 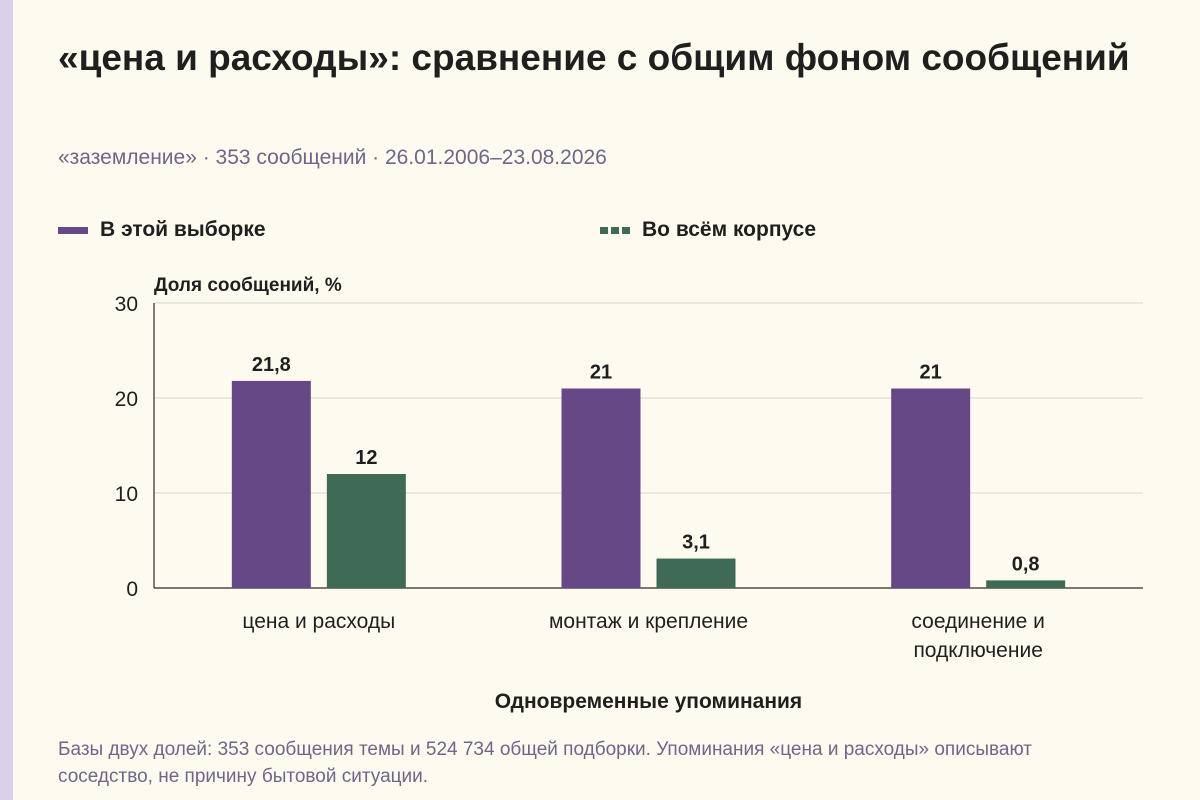 I want to click on x-tick-label: соединение и, so click(x=977, y=621).